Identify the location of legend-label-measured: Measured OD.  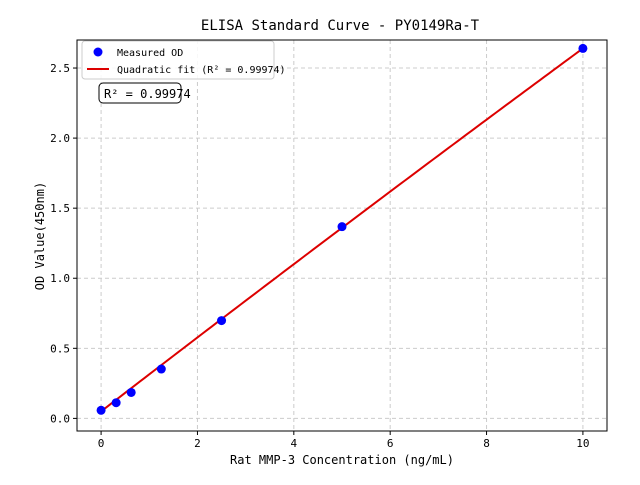
(150, 53).